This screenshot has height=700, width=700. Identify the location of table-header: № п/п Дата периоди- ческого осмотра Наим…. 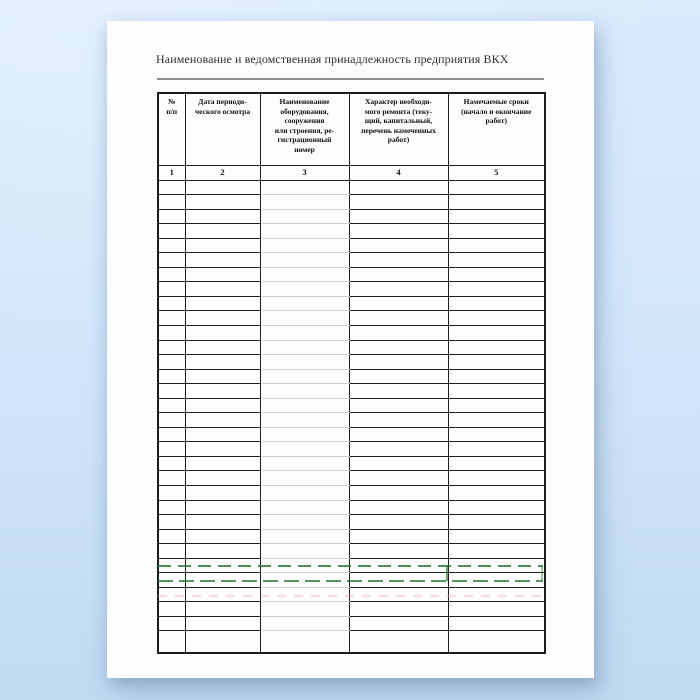
(351, 136).